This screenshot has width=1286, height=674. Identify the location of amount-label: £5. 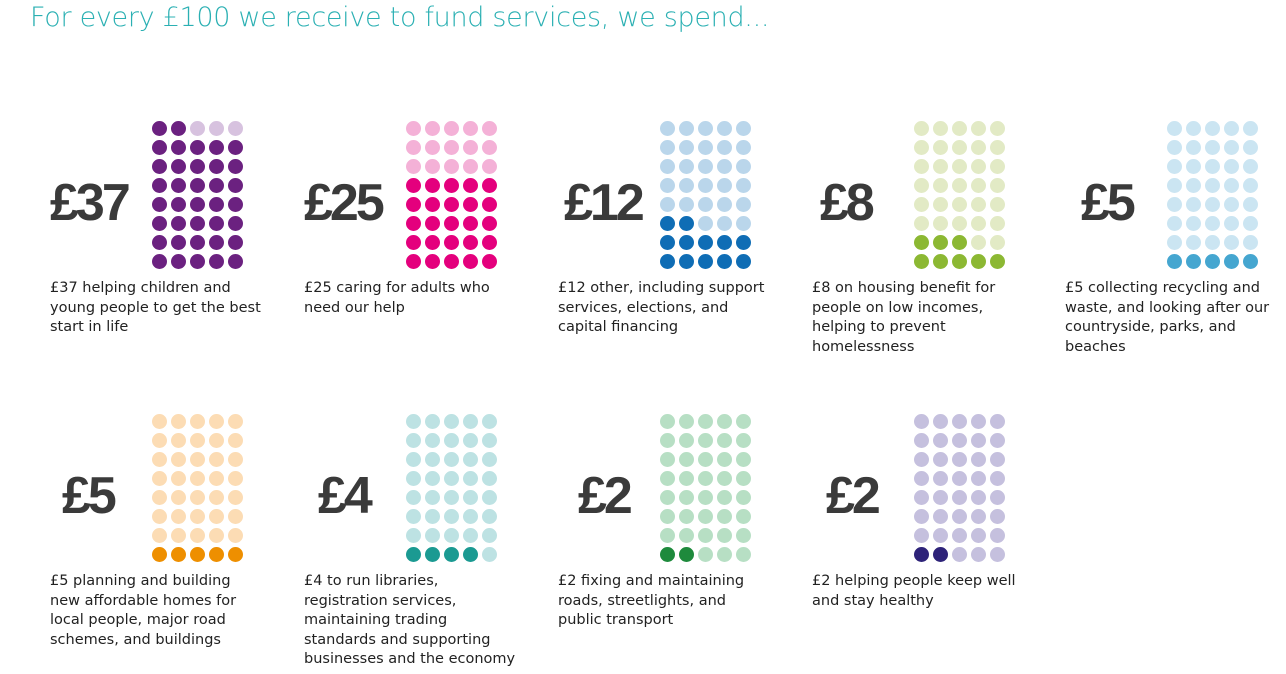
(1108, 203).